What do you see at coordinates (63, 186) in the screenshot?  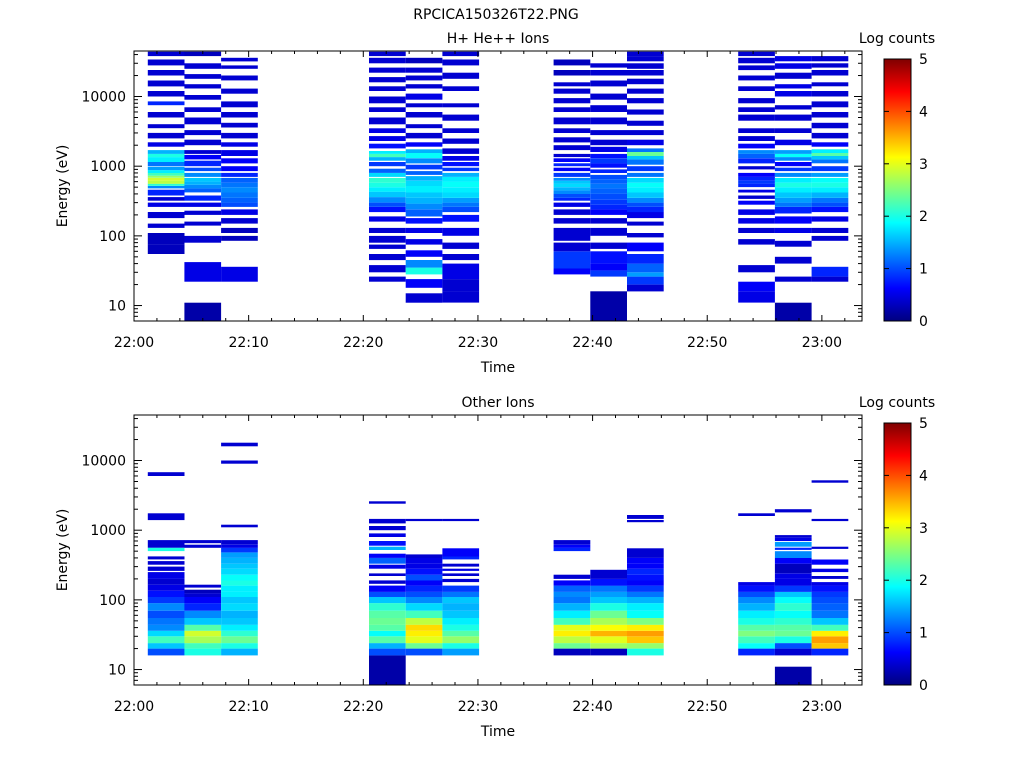 I see `y-axis-label: Energy (eV)` at bounding box center [63, 186].